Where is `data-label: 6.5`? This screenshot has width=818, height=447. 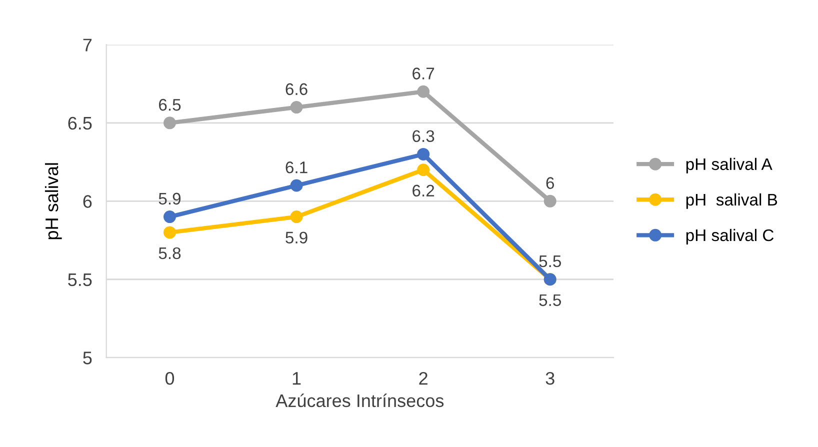 data-label: 6.5 is located at coordinates (170, 104).